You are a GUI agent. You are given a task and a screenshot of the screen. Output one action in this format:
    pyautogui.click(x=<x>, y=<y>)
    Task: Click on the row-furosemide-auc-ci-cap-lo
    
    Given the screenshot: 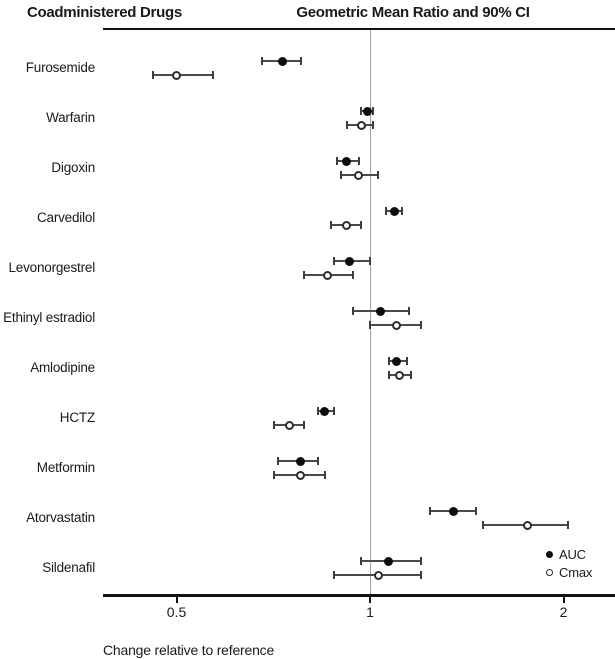 What is the action you would take?
    pyautogui.click(x=262, y=61)
    